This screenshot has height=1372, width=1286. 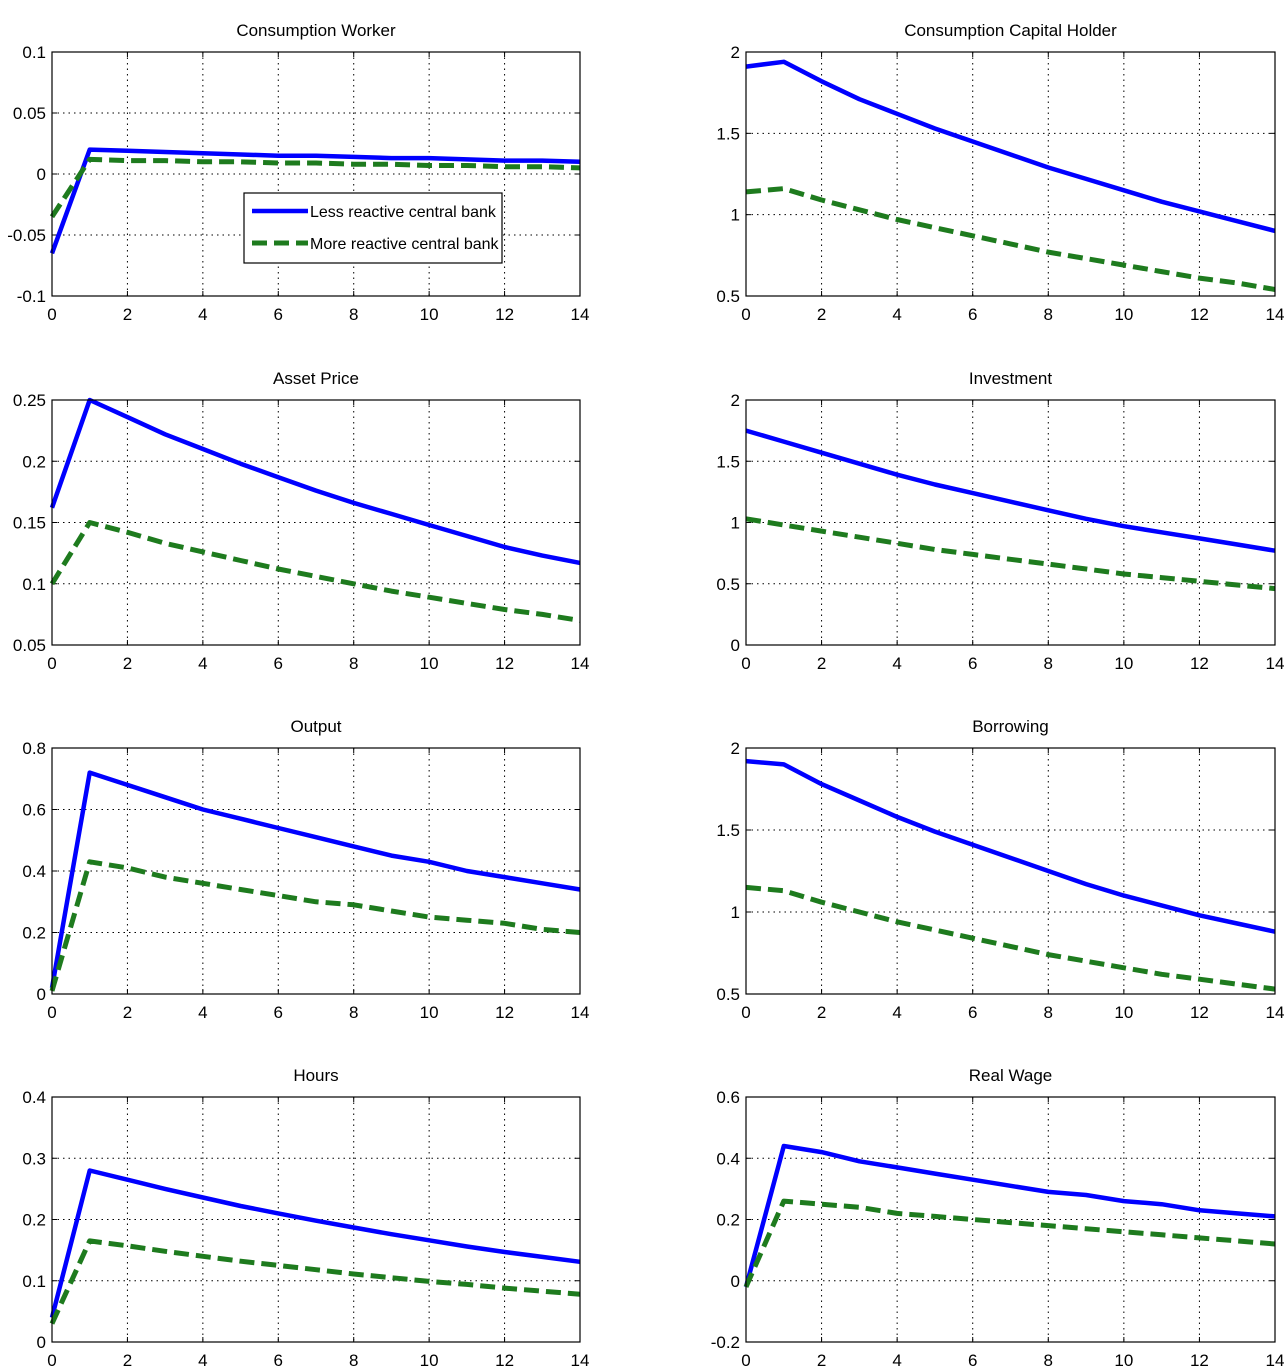 I want to click on chart-panel: Asset Price 0 2 4 6 8 10 12 14 0.05 0.1 0.15 0.2 0.25, so click(x=301, y=521).